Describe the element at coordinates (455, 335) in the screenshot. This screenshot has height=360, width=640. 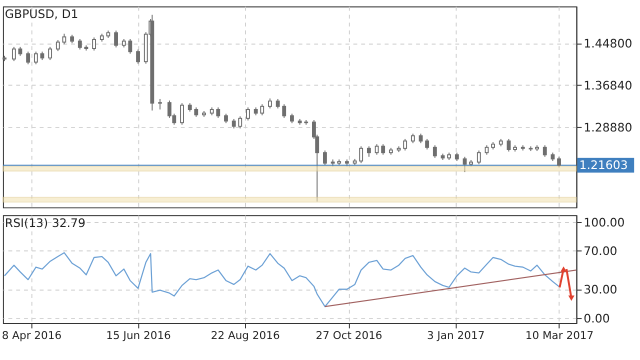
I see `x-tick-label: 3 Jan 2017` at that location.